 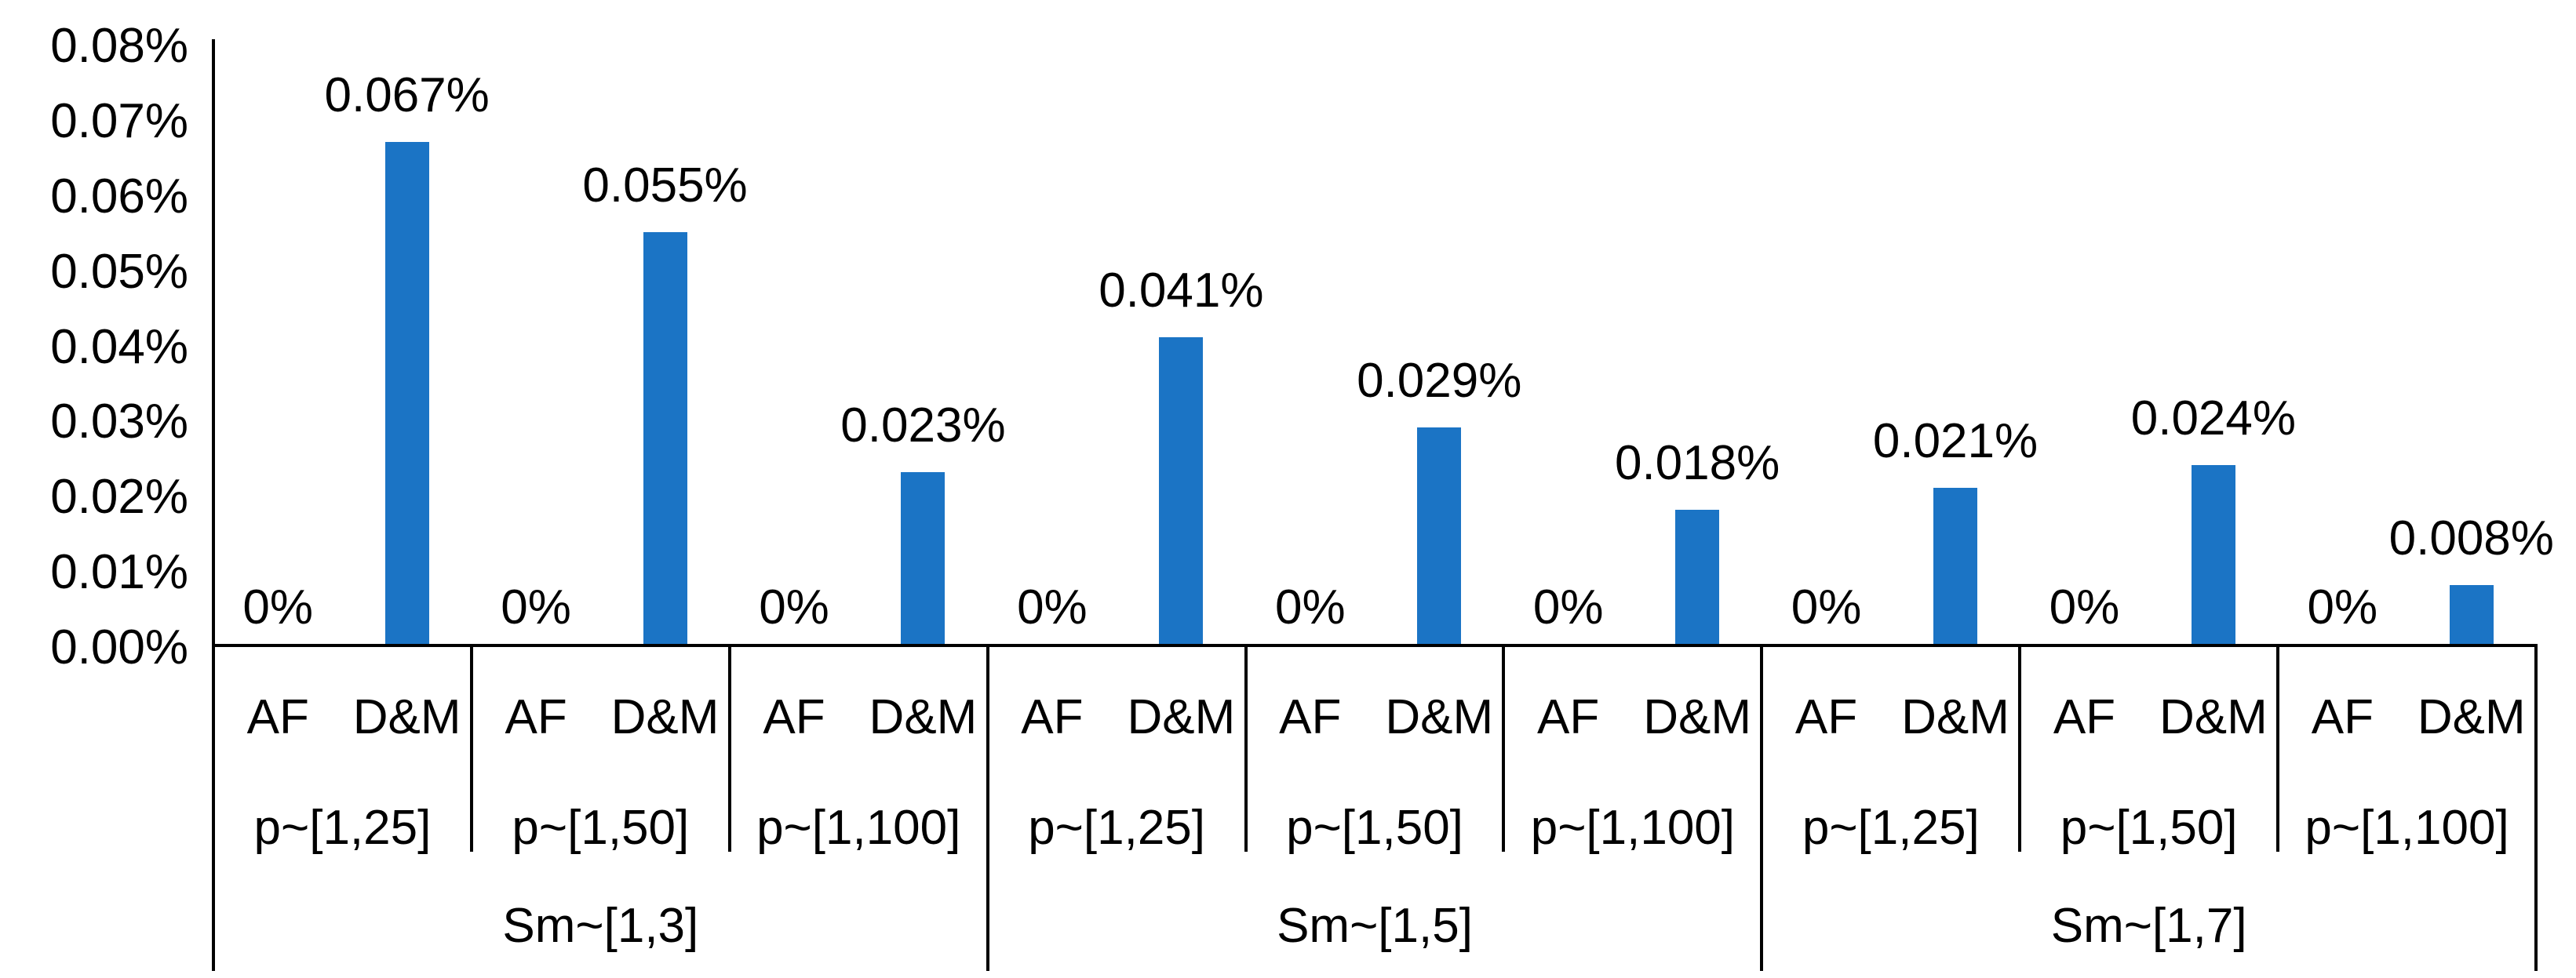 I want to click on y-axis-tick-label: 0.07%, so click(x=119, y=120).